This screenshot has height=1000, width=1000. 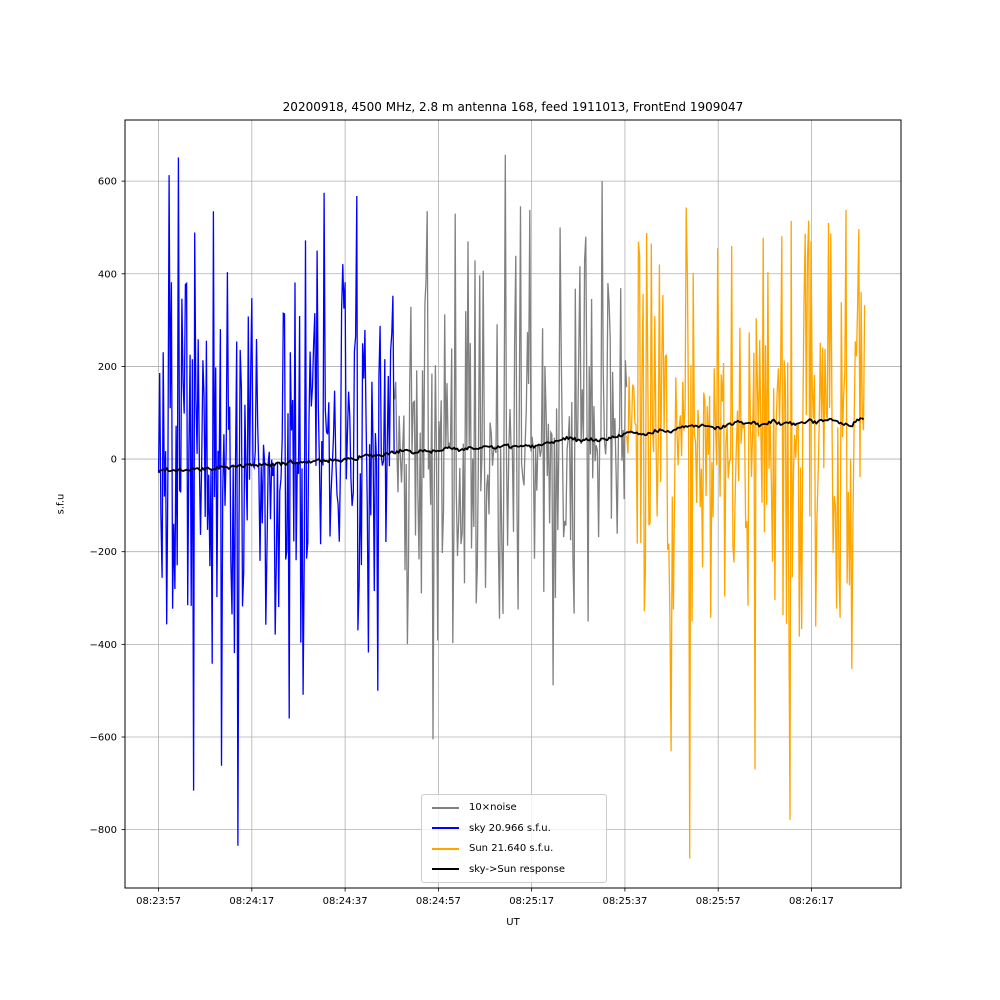 I want to click on sun-line-swatch, so click(x=445, y=848).